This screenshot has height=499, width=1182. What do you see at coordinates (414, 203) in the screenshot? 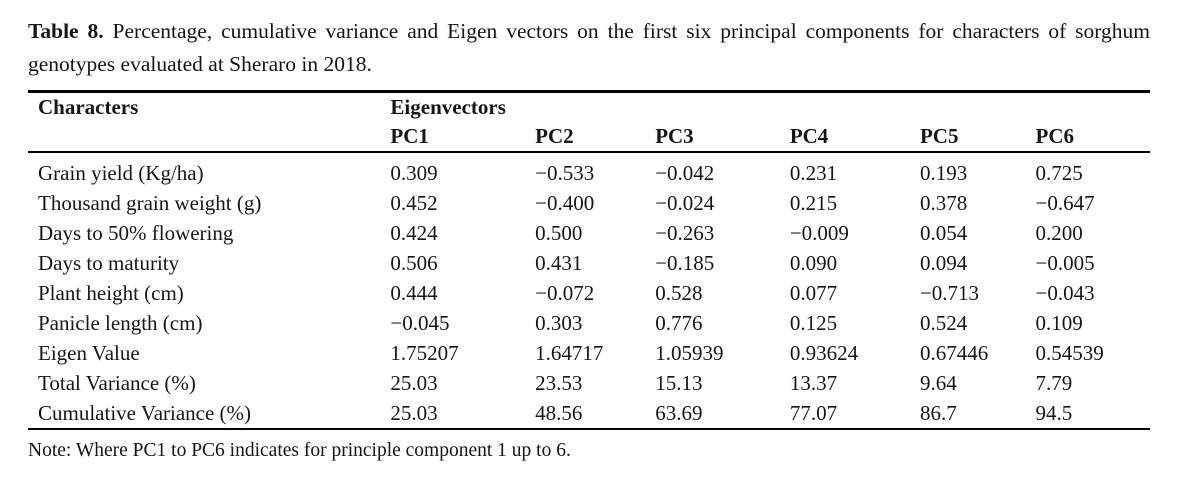
I see `table-cell: 0.452` at bounding box center [414, 203].